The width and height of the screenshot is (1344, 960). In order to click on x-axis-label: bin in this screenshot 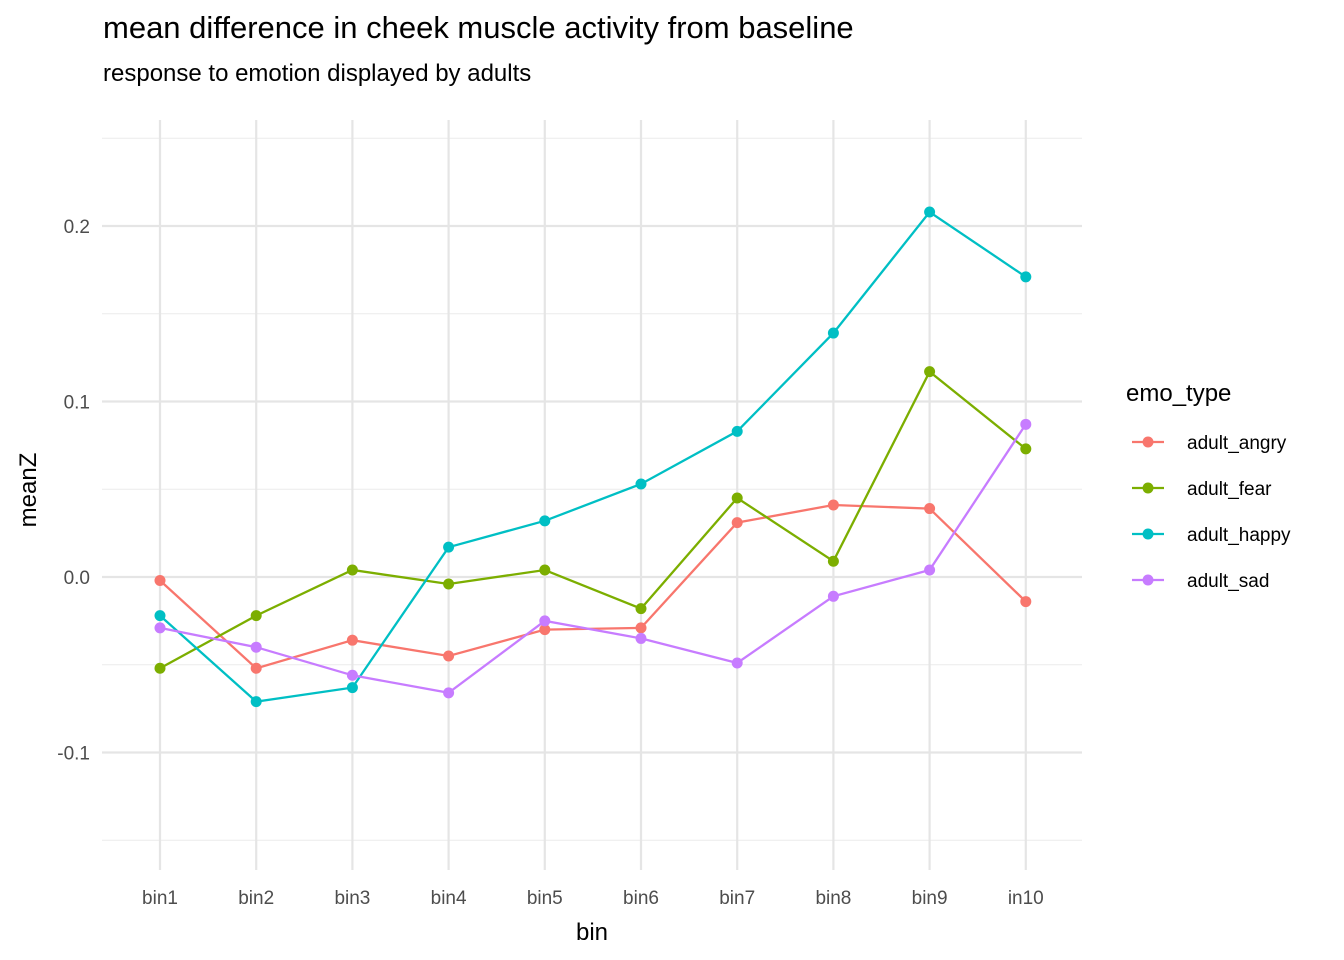, I will do `click(592, 932)`.